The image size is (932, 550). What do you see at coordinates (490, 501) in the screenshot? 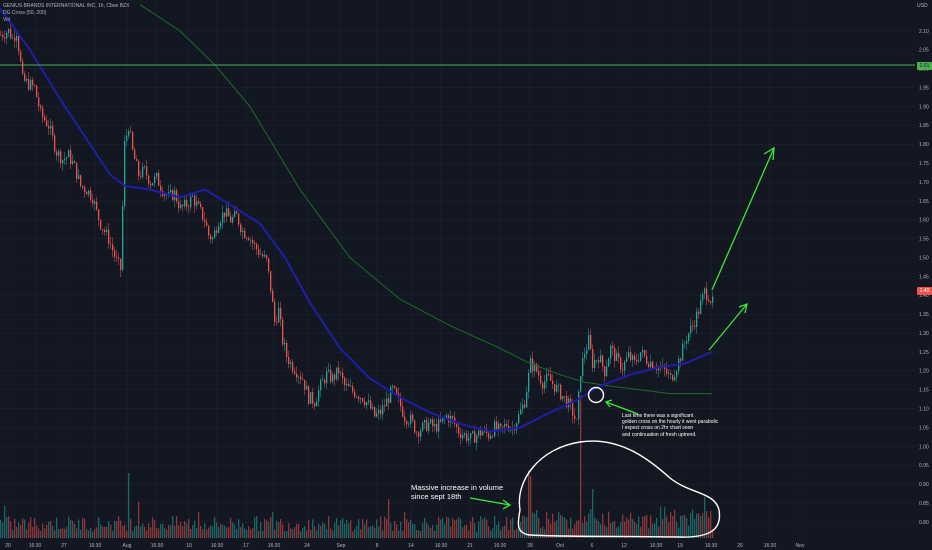
I see `arrow-to-volume` at bounding box center [490, 501].